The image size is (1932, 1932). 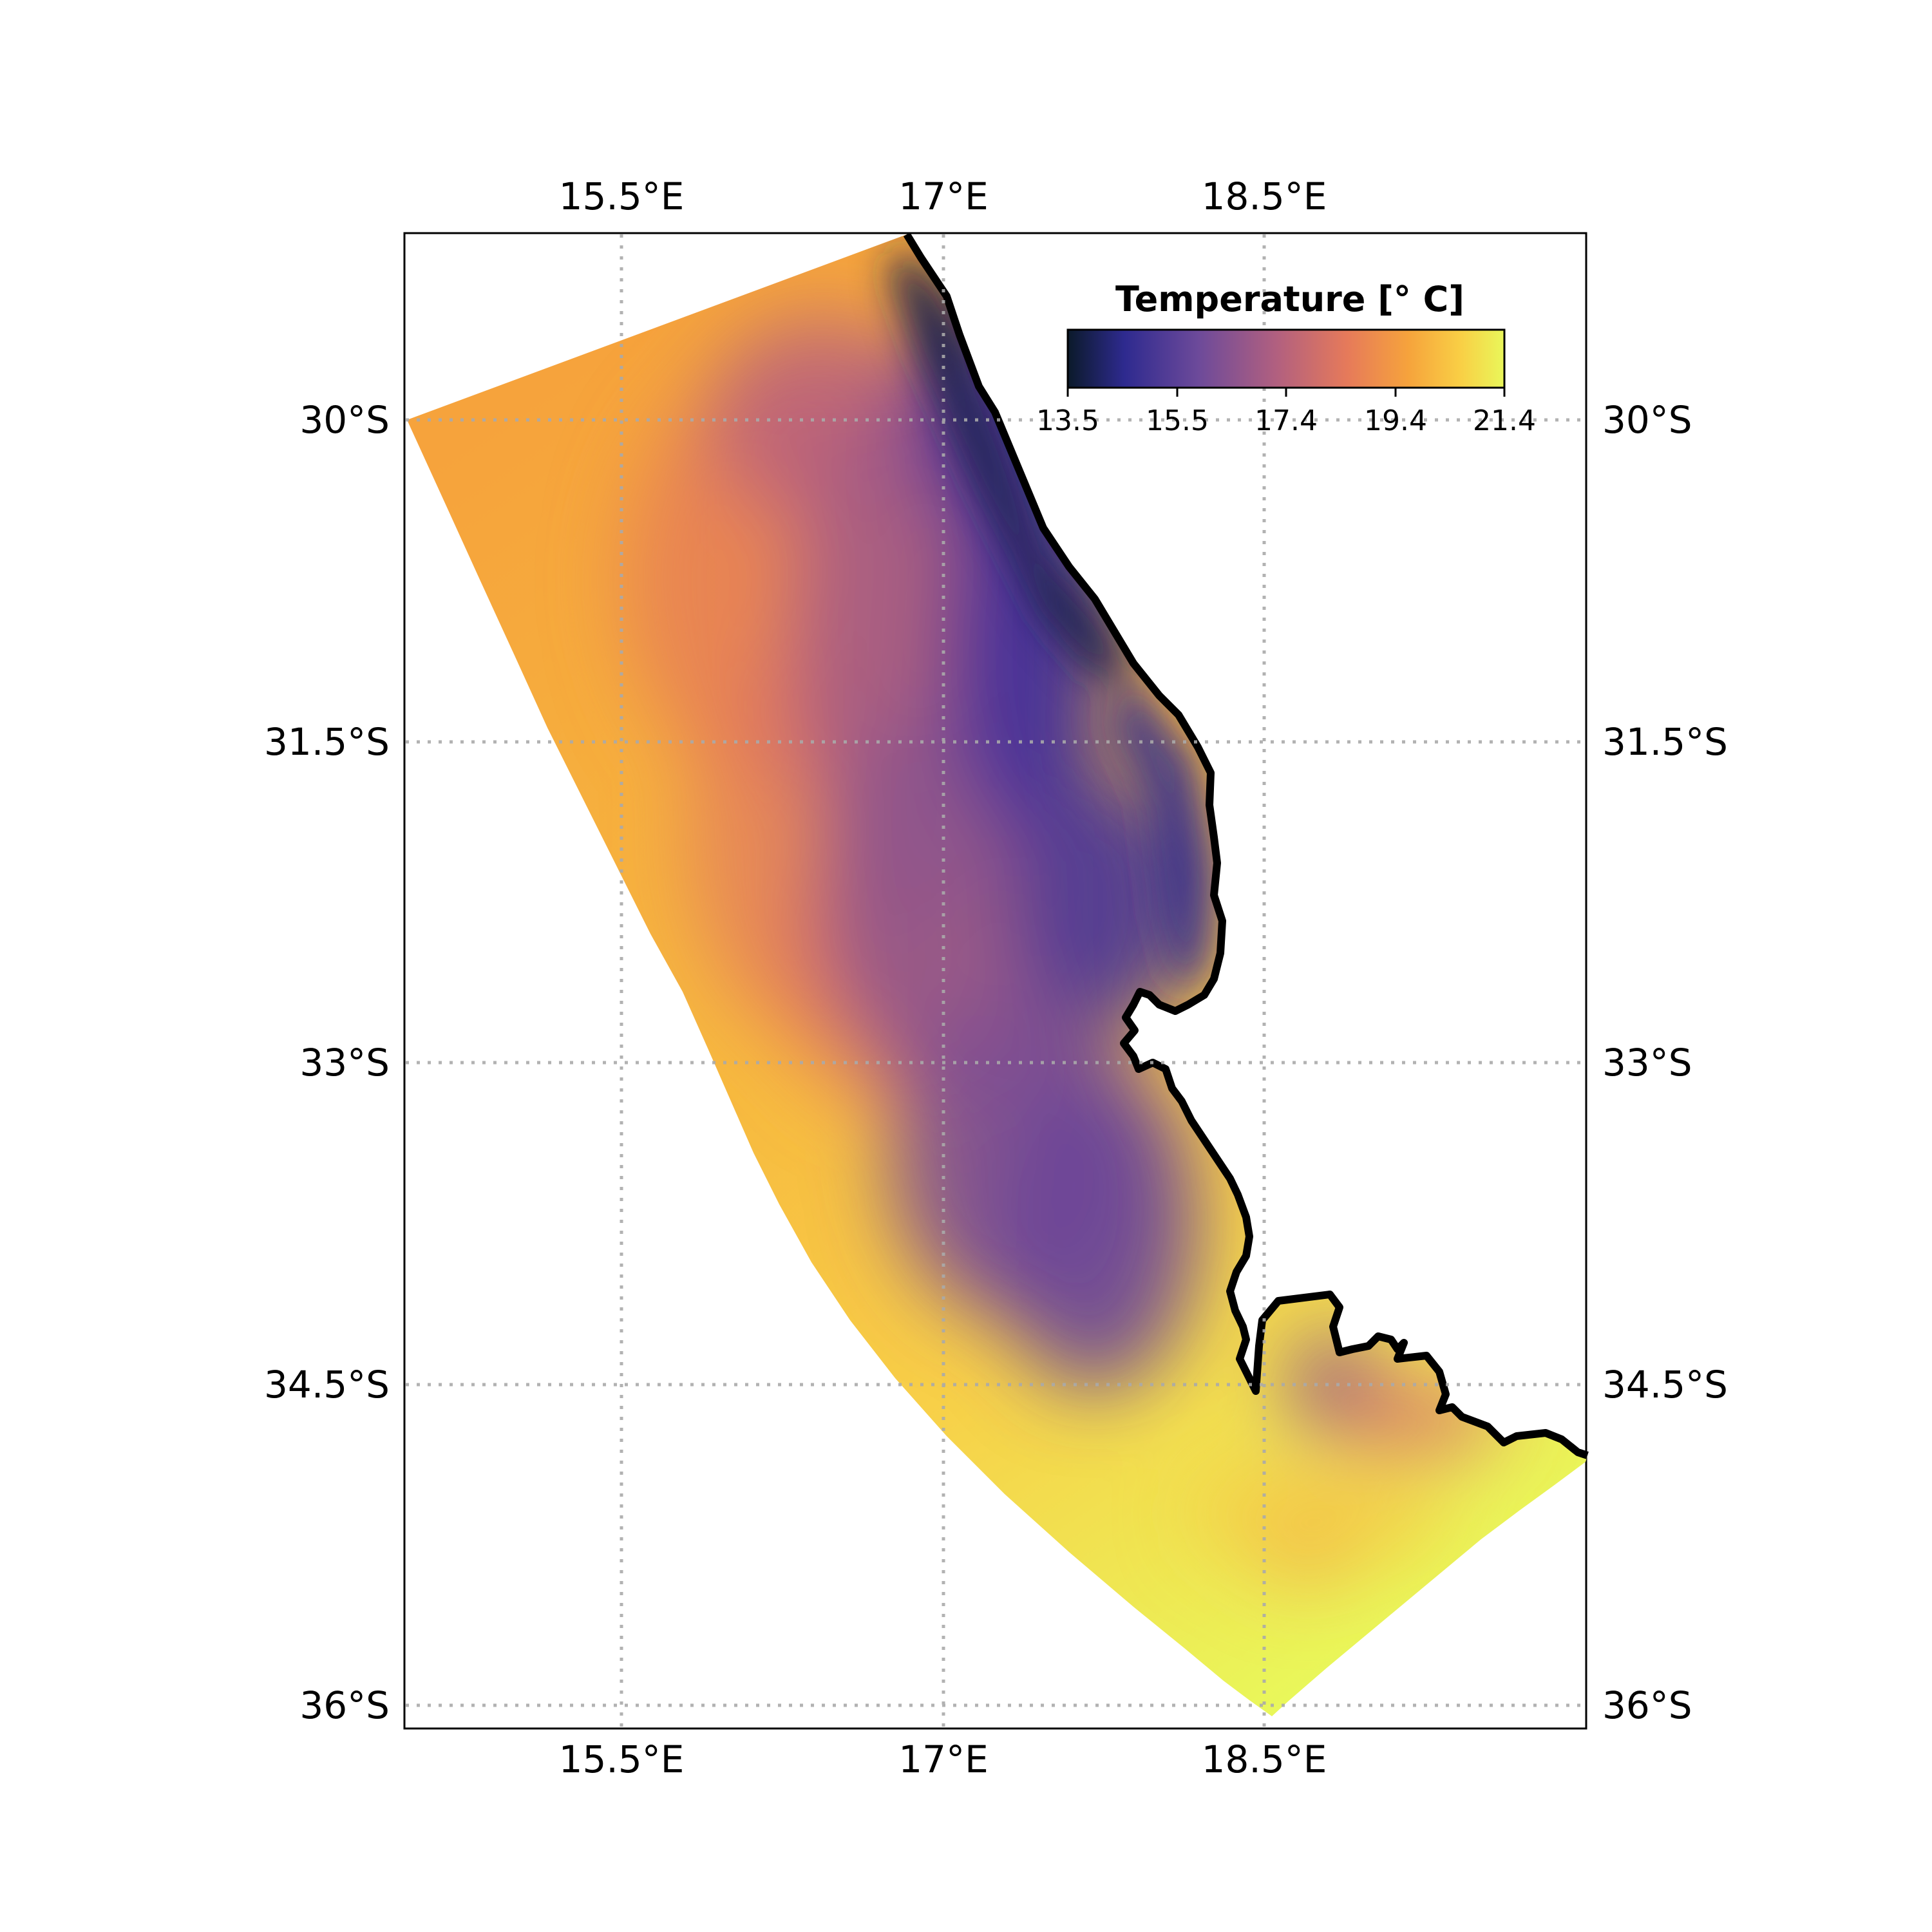 What do you see at coordinates (345, 1062) in the screenshot?
I see `lat-label-left-33: 33°S` at bounding box center [345, 1062].